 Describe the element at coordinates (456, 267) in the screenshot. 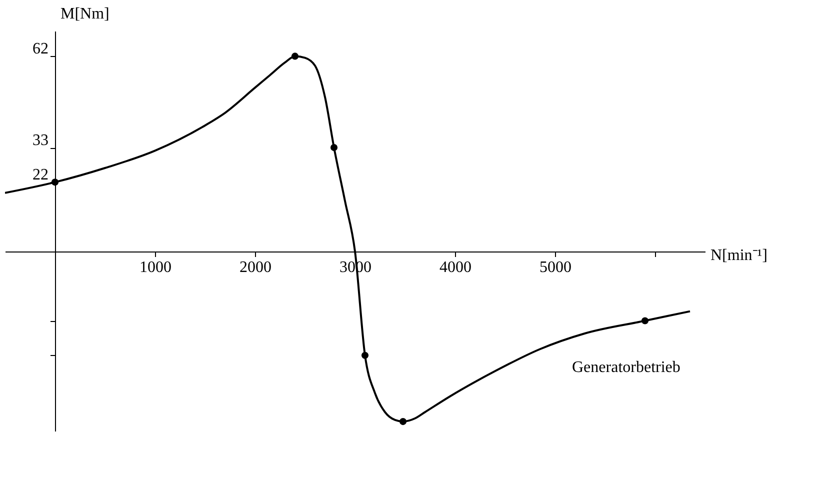

I see `x-tick-label: 4000` at that location.